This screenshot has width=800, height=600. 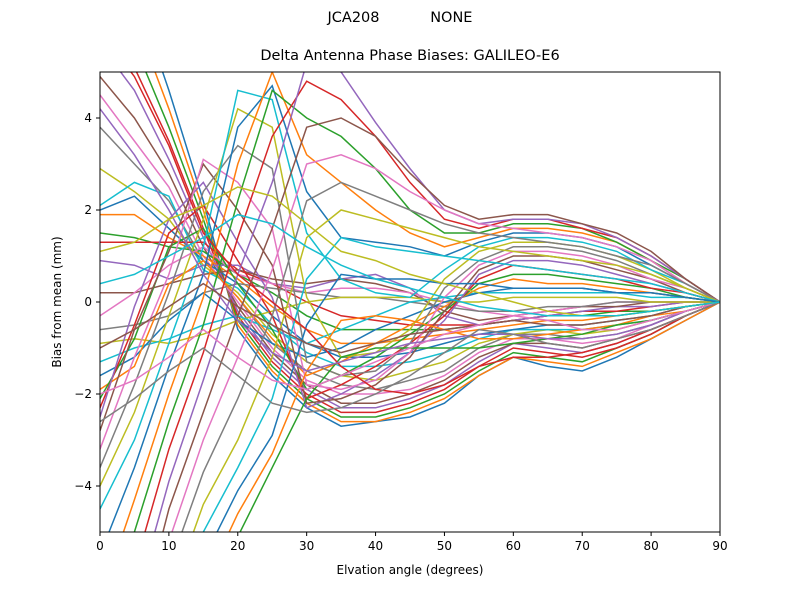 I want to click on y-tick-label: 0, so click(x=88, y=302).